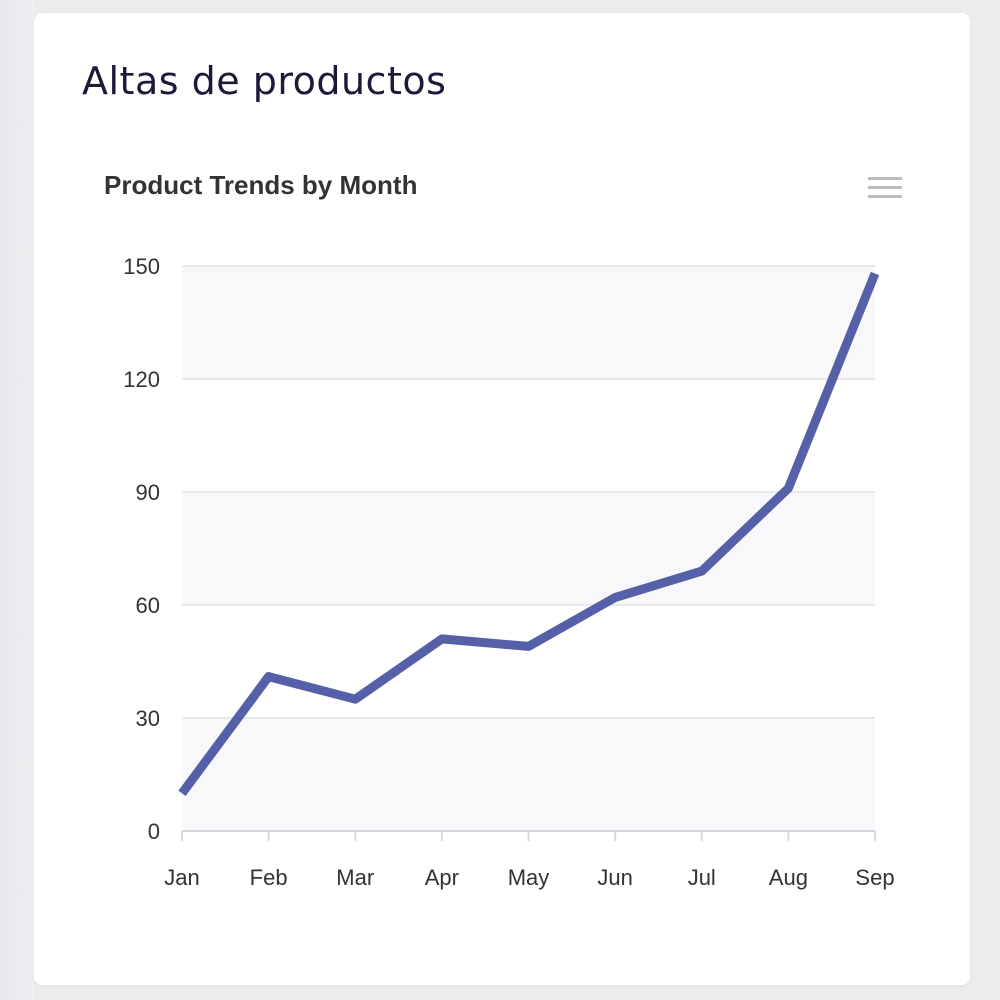 This screenshot has height=1000, width=1000. I want to click on chart-title: Product Trends by Month, so click(260, 185).